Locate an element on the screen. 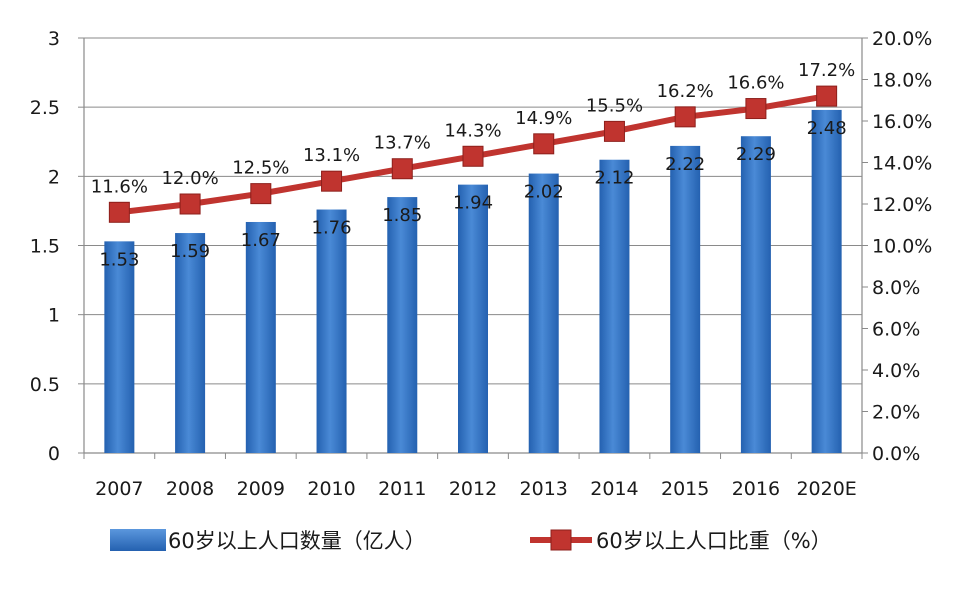  x-tick-label: 2011 is located at coordinates (402, 489).